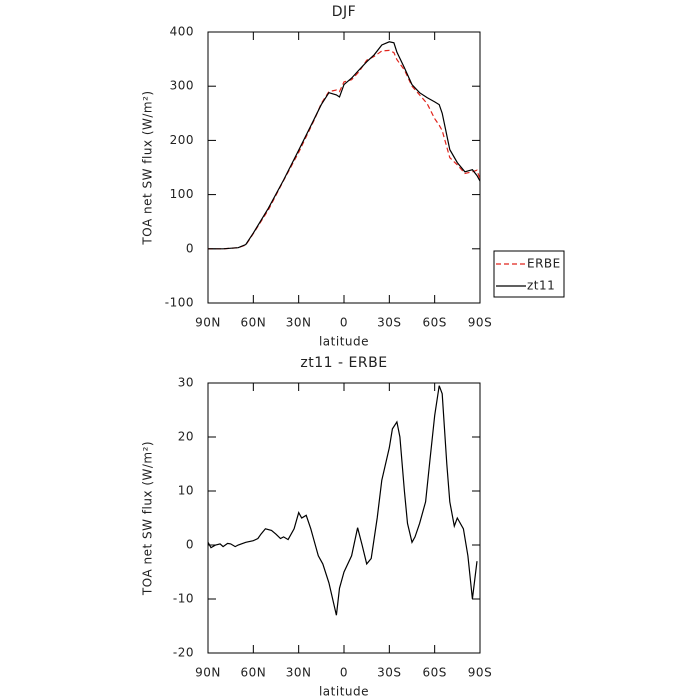  I want to click on y-tick-label: -10, so click(183, 599).